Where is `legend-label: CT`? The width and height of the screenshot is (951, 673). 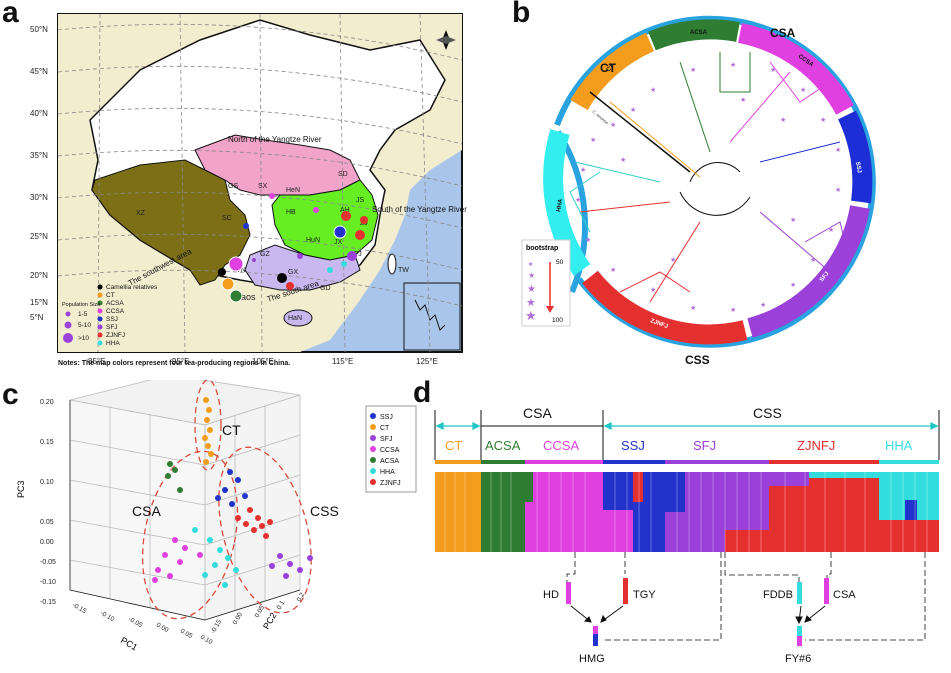
legend-label: CT is located at coordinates (110, 295).